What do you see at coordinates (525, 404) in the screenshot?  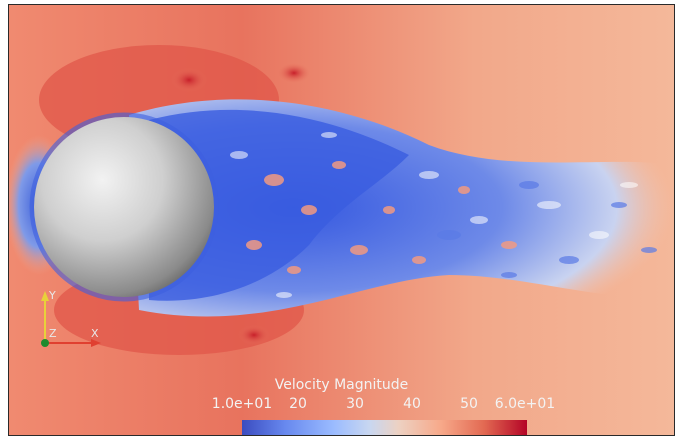 I see `colorbar-max-label: 6.0e+01` at bounding box center [525, 404].